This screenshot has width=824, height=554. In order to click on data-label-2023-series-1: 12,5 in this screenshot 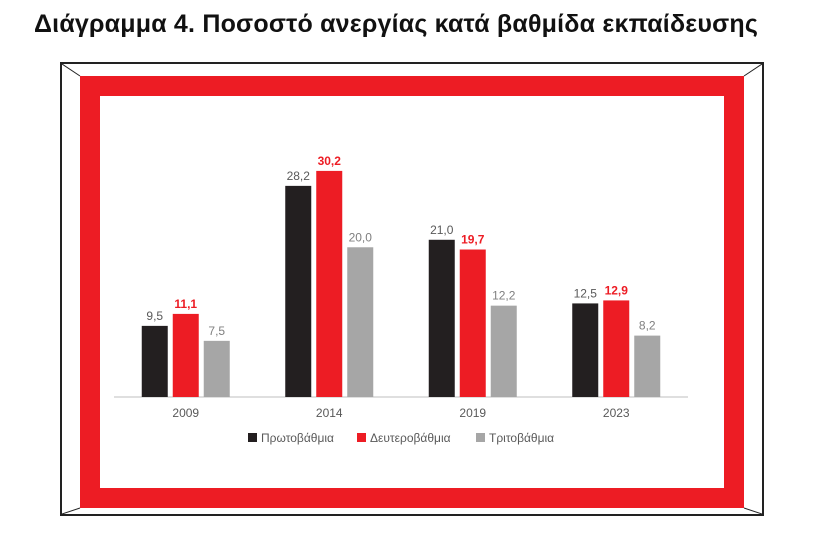, I will do `click(586, 293)`.